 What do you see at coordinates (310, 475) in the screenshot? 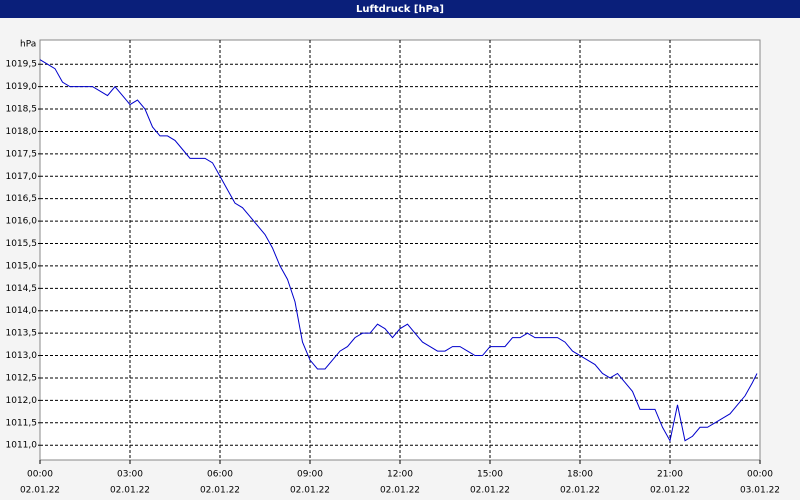
I see `x-tick-label: 09:00` at bounding box center [310, 475].